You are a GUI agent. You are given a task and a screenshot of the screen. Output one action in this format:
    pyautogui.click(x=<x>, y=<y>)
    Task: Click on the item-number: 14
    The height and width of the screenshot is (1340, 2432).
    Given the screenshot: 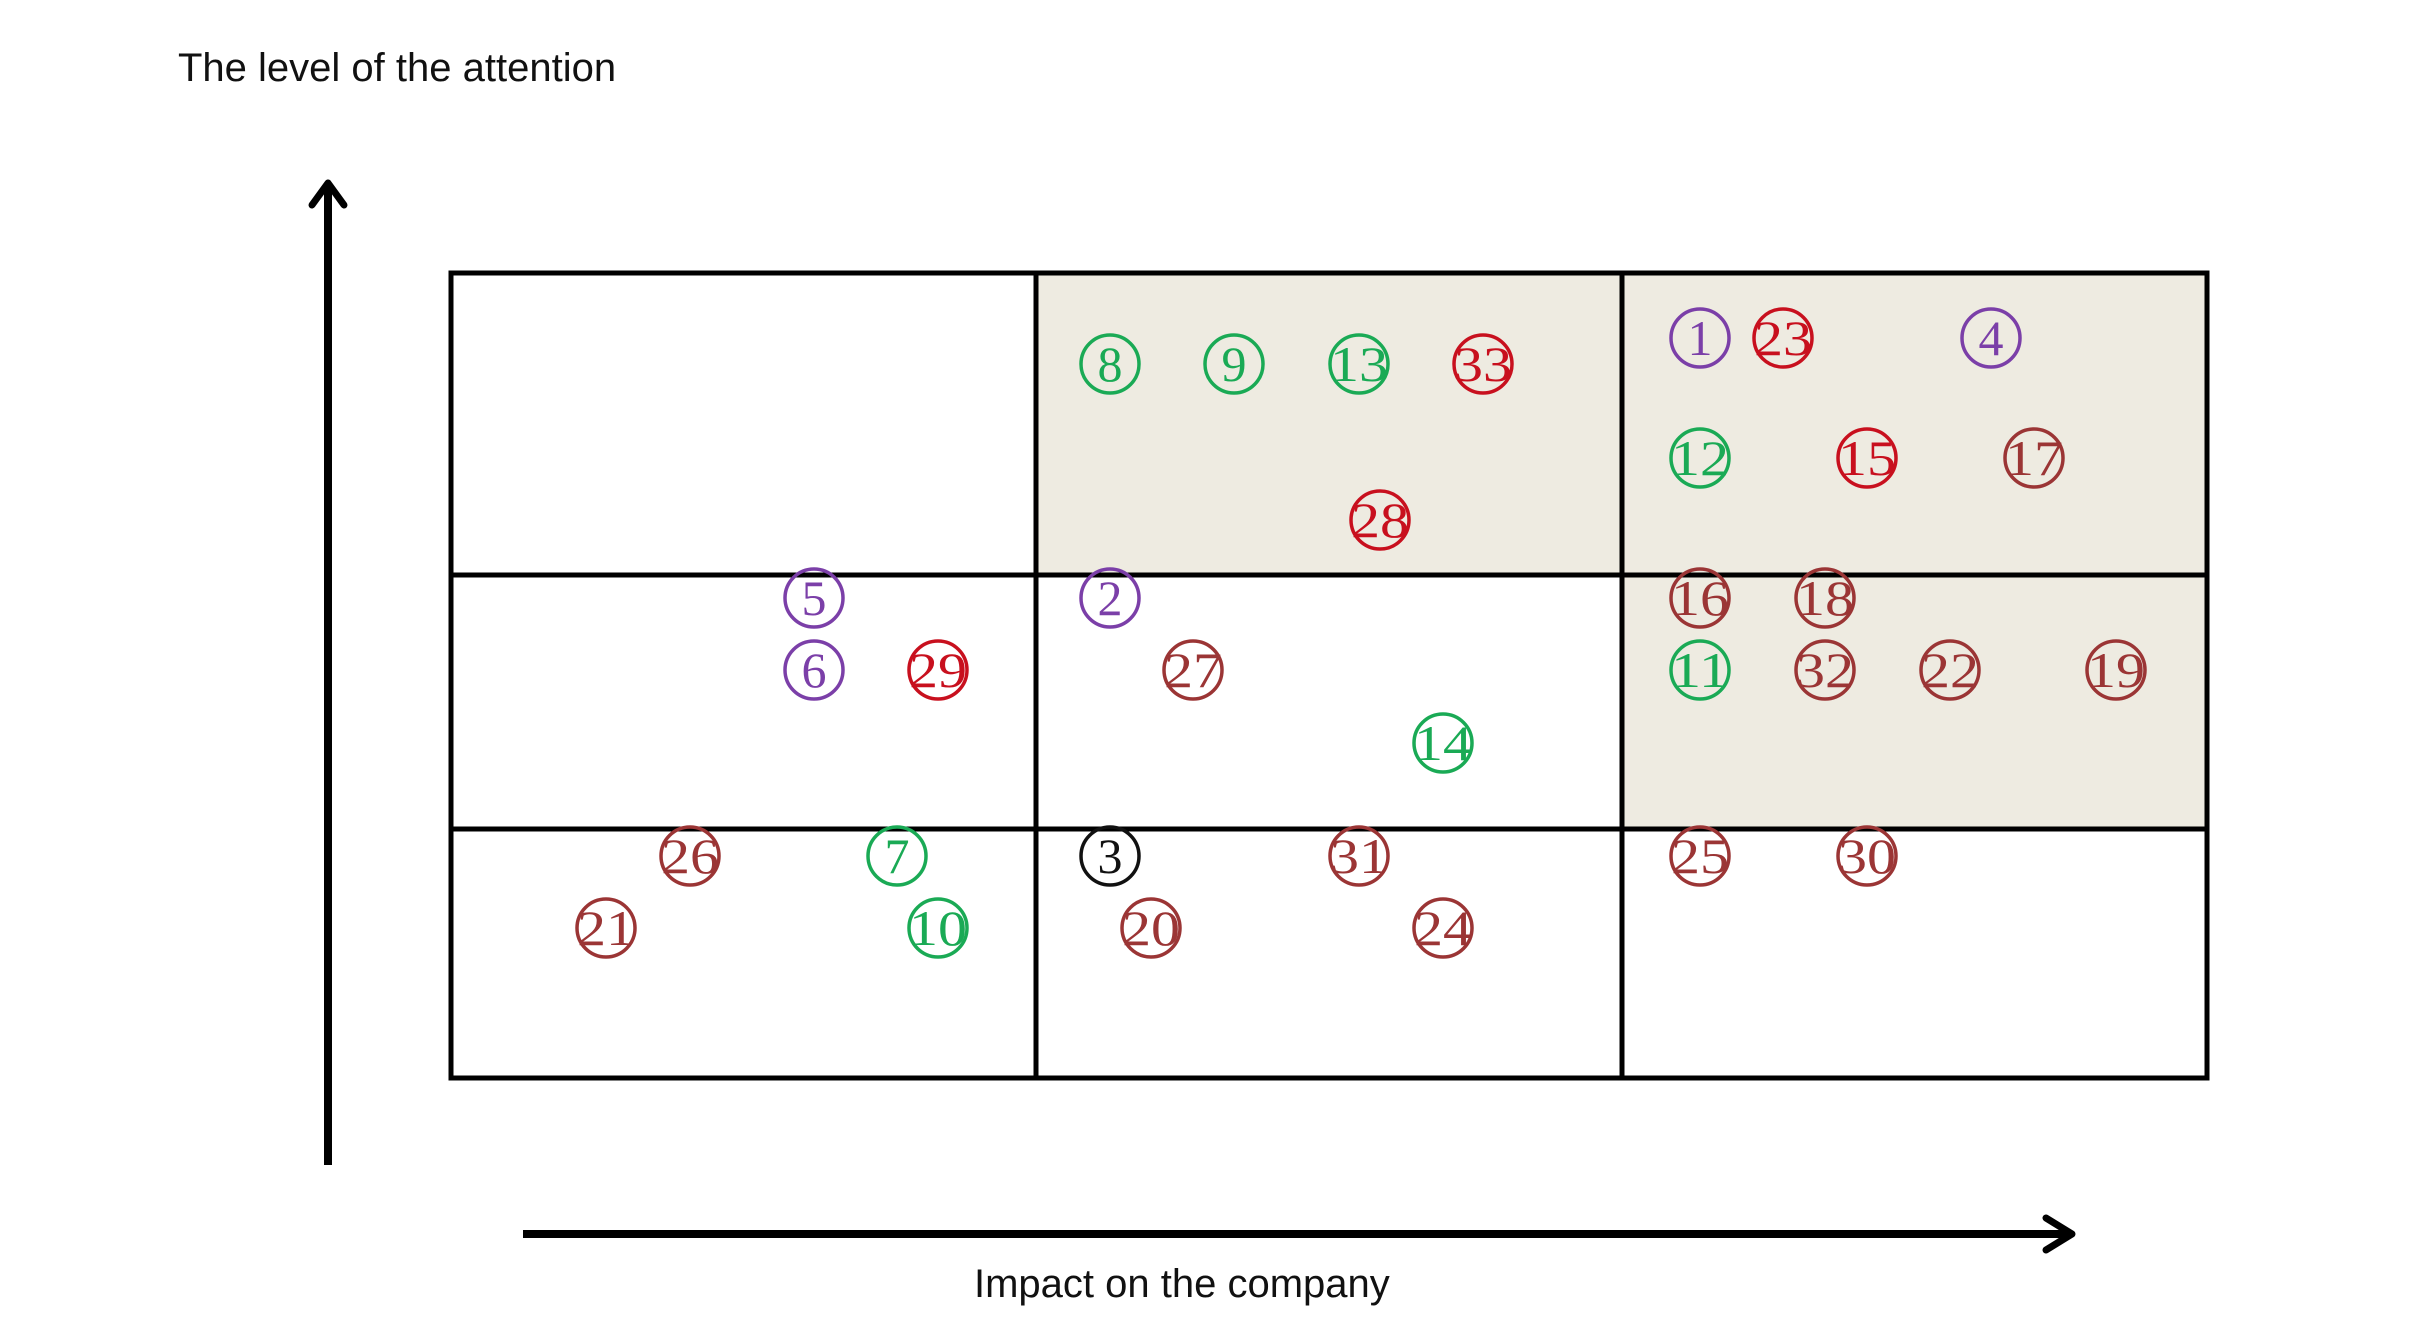 What is the action you would take?
    pyautogui.click(x=1443, y=743)
    